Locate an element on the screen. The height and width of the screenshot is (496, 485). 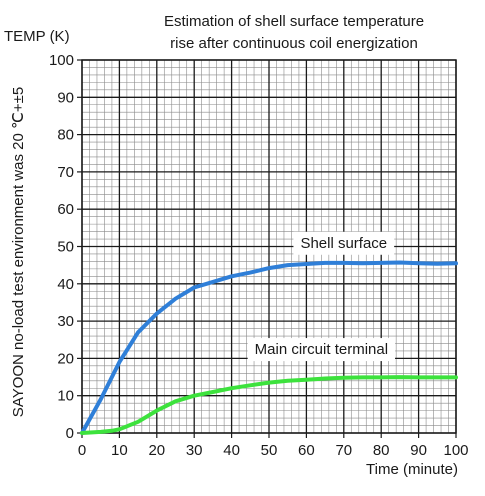
x-tick-label: 50 is located at coordinates (269, 450).